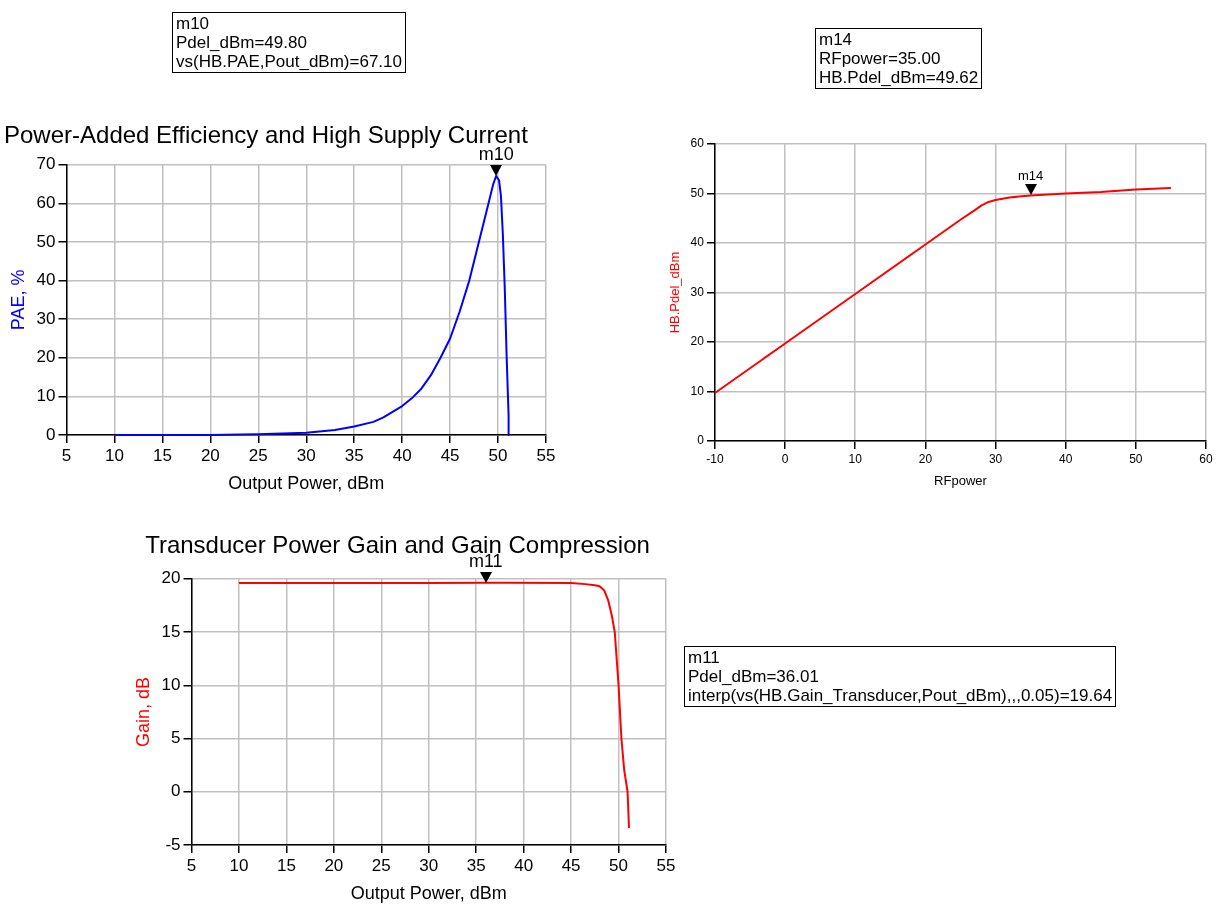 The height and width of the screenshot is (913, 1227). What do you see at coordinates (900, 676) in the screenshot?
I see `text: m11 Pdel_dBm=36.01 interp(vs(HB.Gain_Transducer,Pout_dBm),,,0.05)=19.64` at bounding box center [900, 676].